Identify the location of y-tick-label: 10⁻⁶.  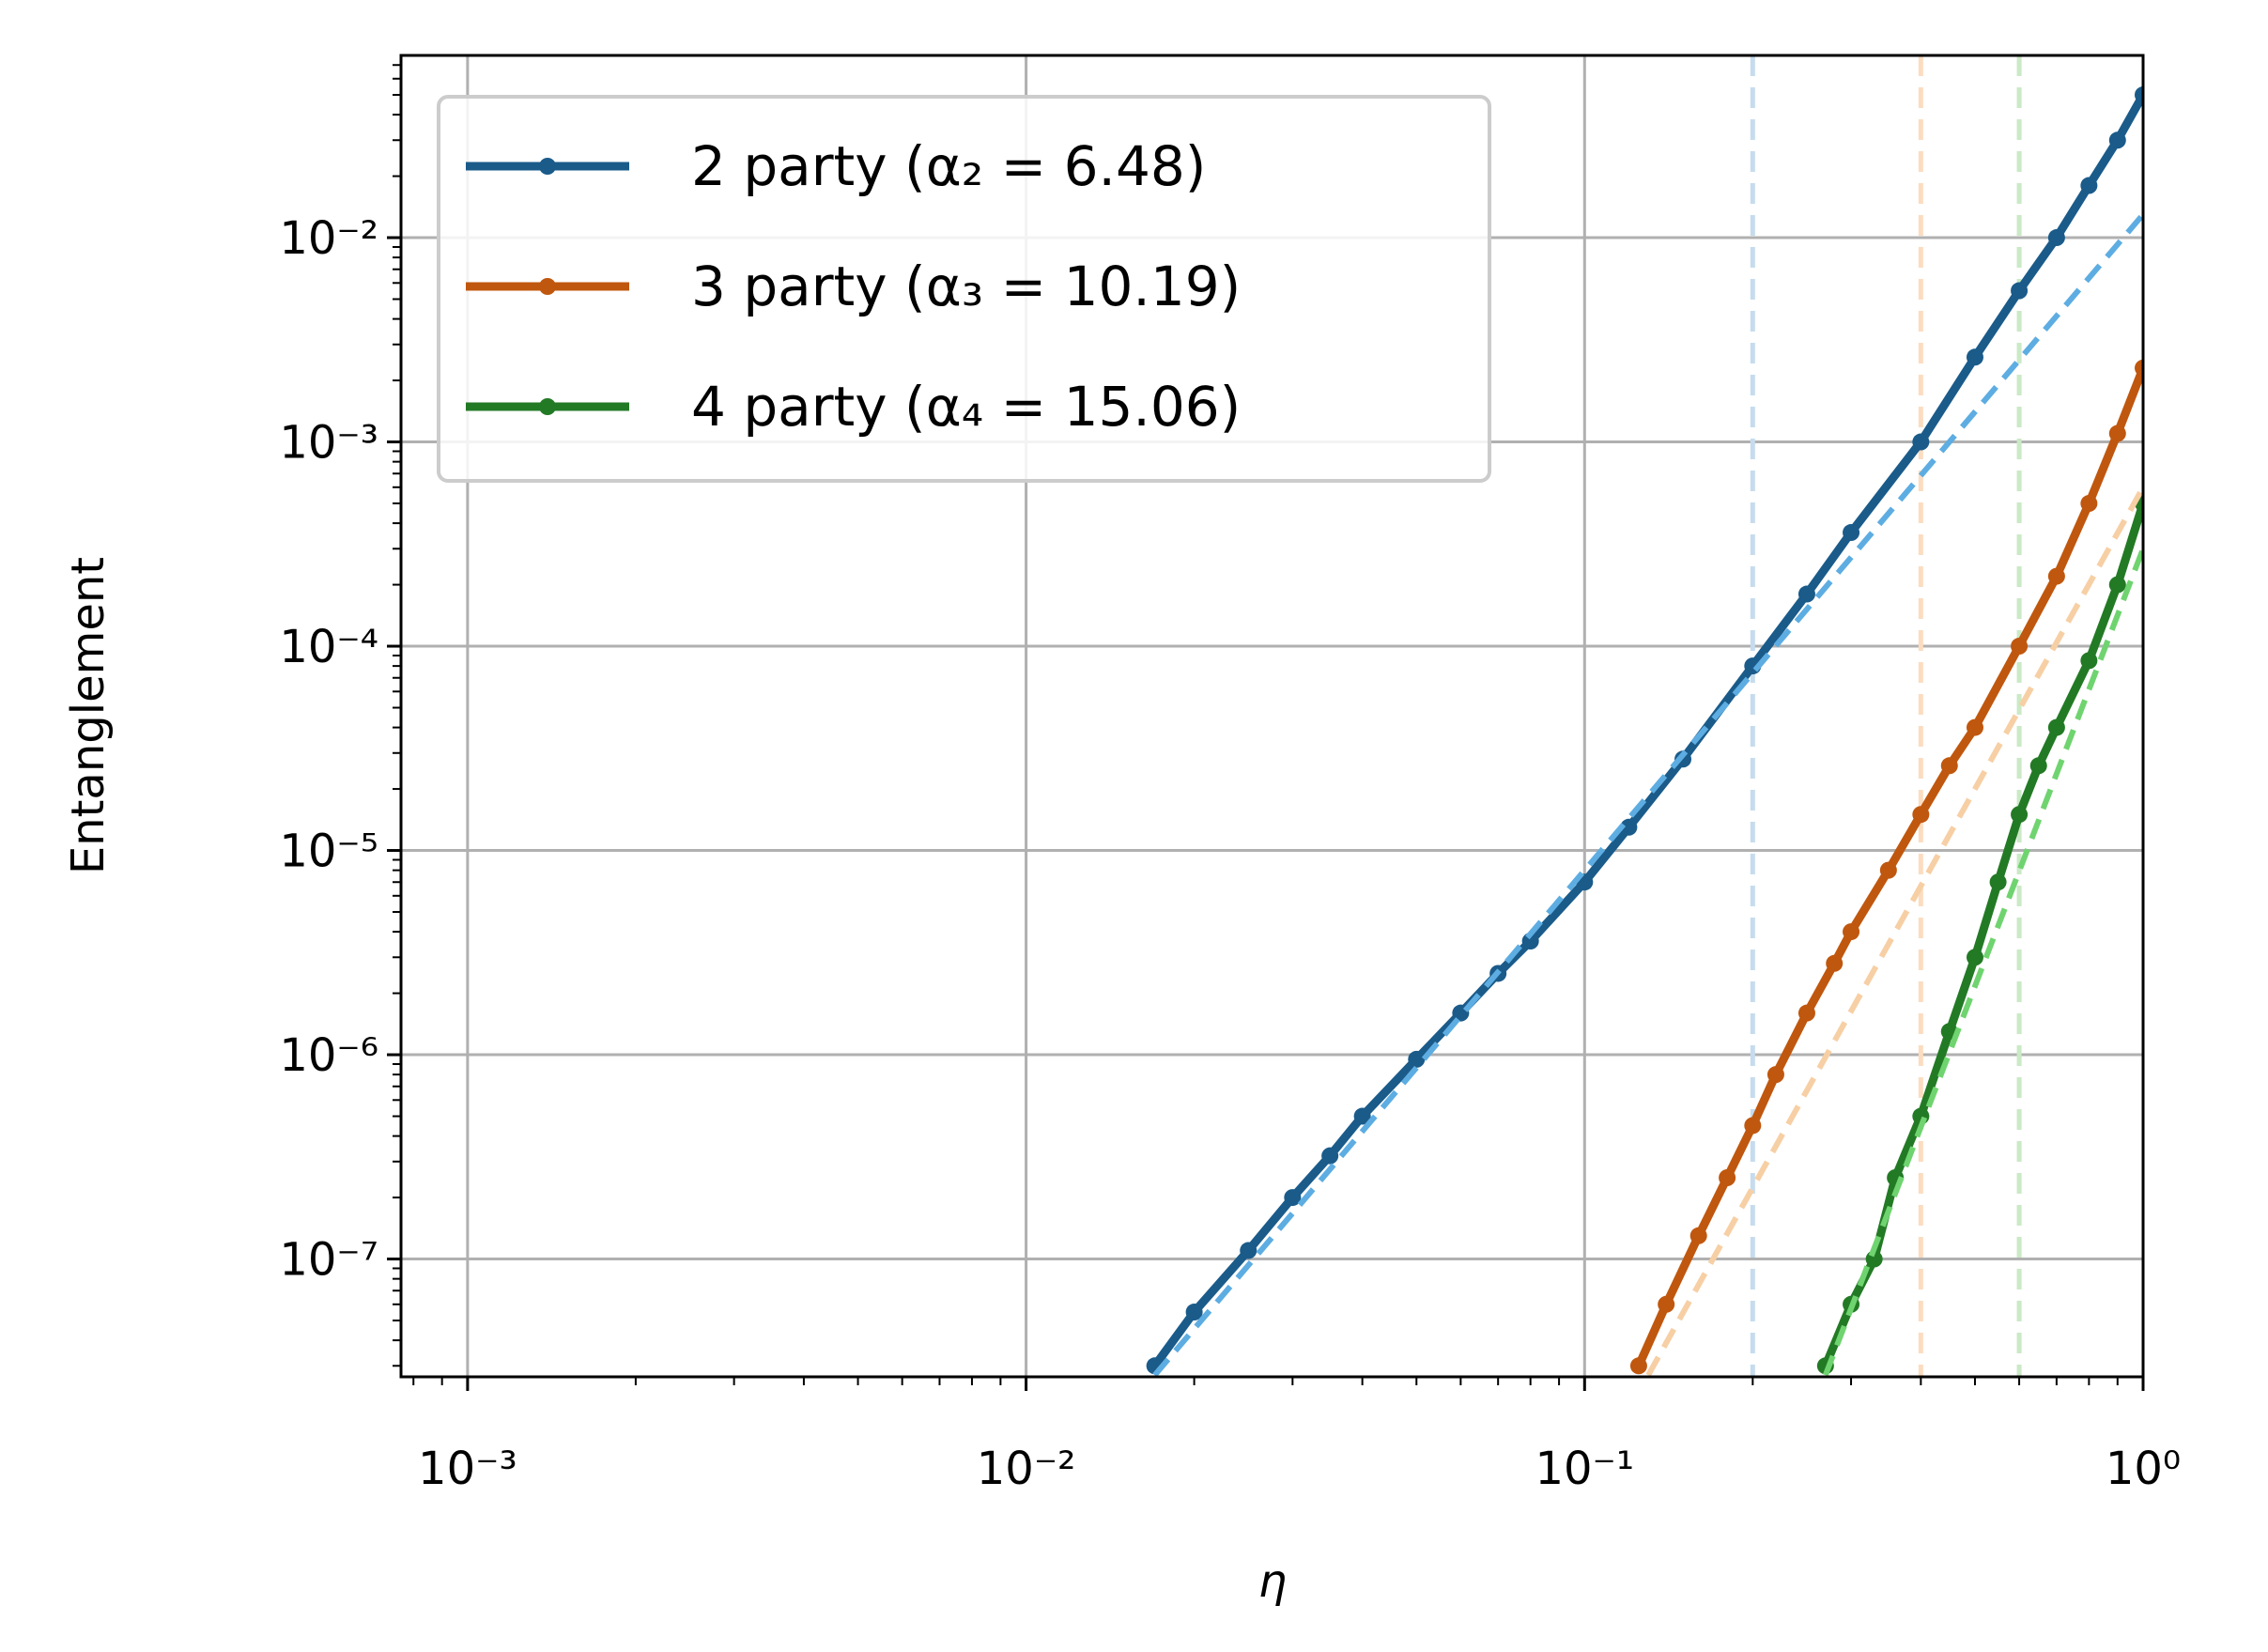
(328, 1055).